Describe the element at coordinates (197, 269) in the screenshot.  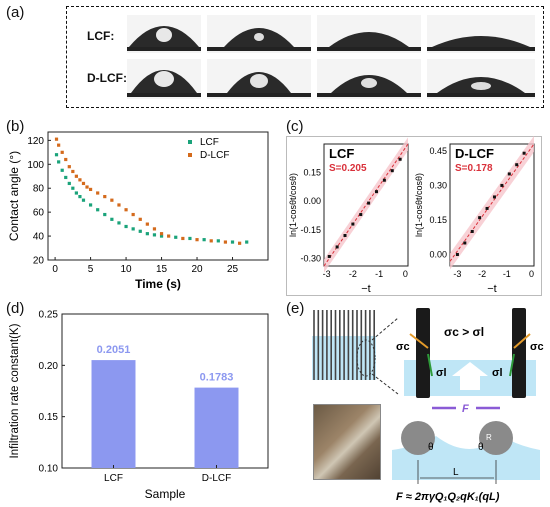
I see `x-tick-label: 20` at that location.